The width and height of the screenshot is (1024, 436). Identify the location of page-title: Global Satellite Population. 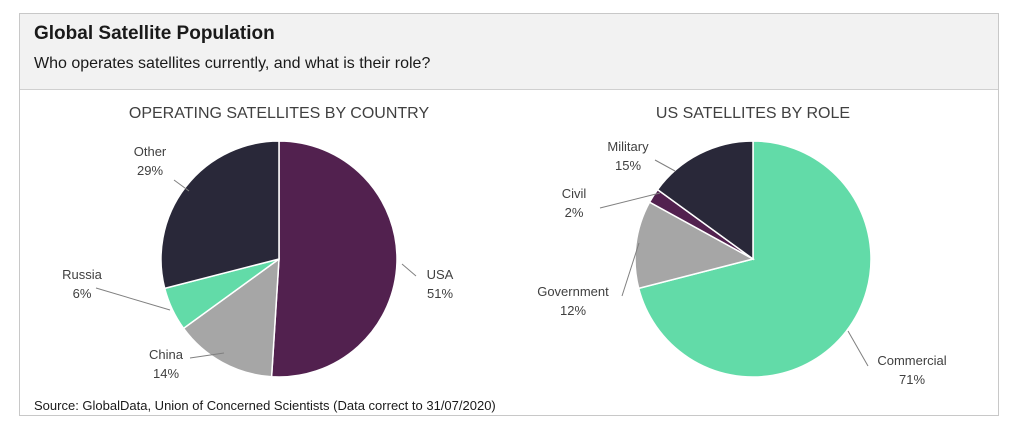
(154, 33).